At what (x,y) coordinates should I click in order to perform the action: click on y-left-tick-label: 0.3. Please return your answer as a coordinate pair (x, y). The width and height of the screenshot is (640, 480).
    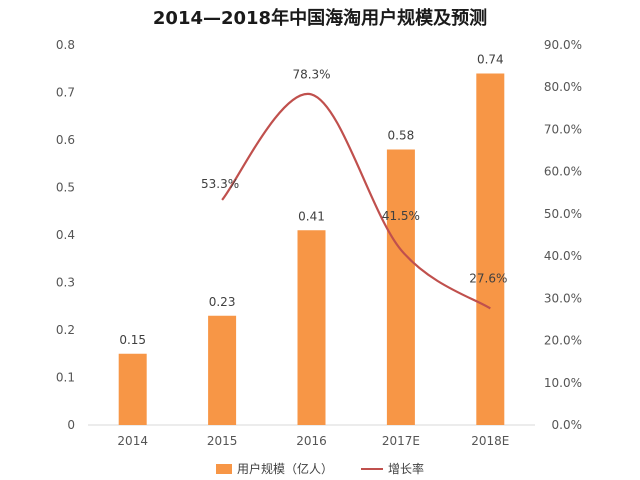
    Looking at the image, I should click on (65, 283).